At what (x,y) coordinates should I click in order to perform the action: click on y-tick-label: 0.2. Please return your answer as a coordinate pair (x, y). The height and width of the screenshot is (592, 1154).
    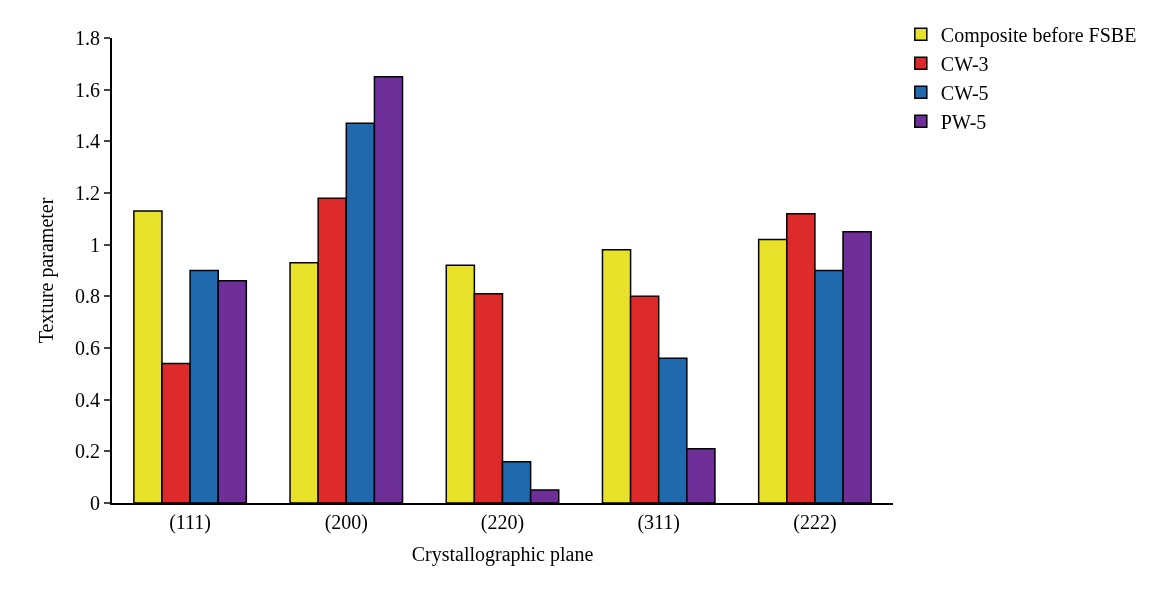
    Looking at the image, I should click on (87, 451).